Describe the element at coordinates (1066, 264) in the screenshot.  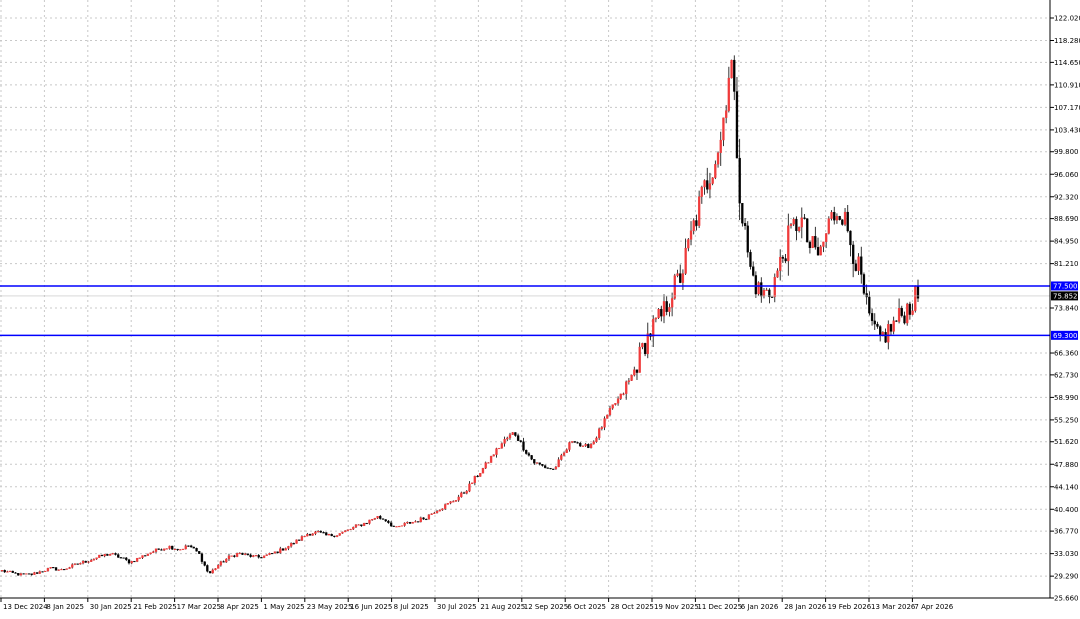
I see `y-tick-label: 81.210` at that location.